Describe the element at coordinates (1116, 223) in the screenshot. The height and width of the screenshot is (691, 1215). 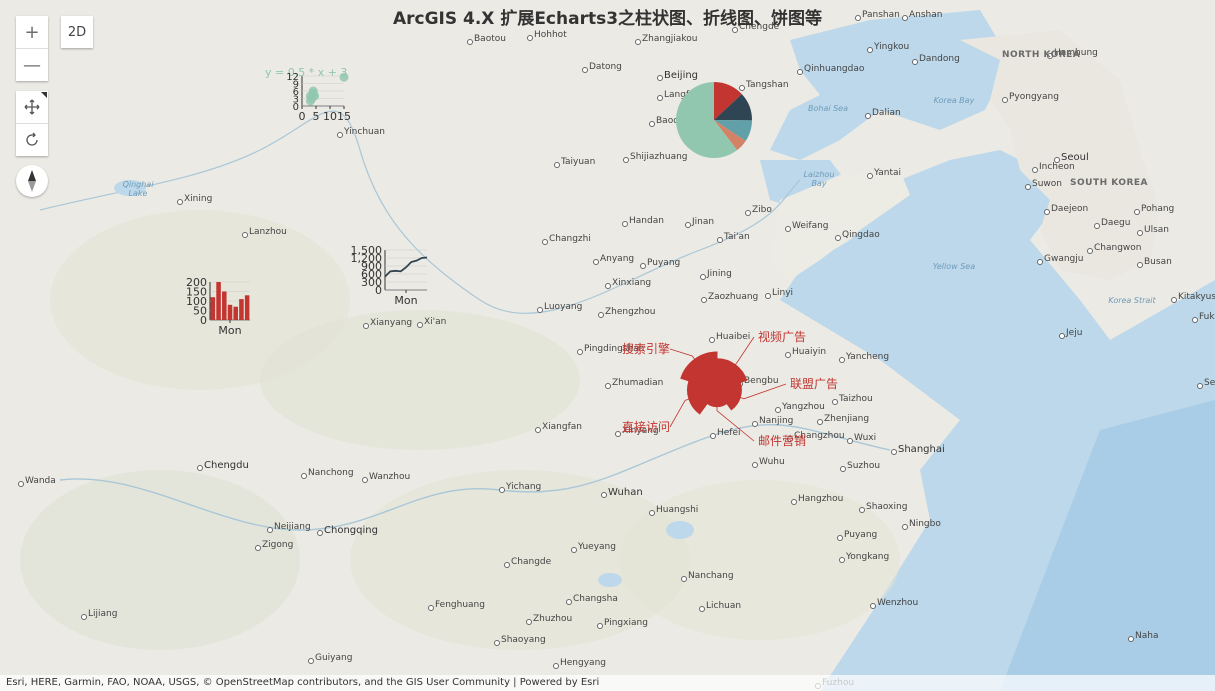
I see `city-label: Daegu` at that location.